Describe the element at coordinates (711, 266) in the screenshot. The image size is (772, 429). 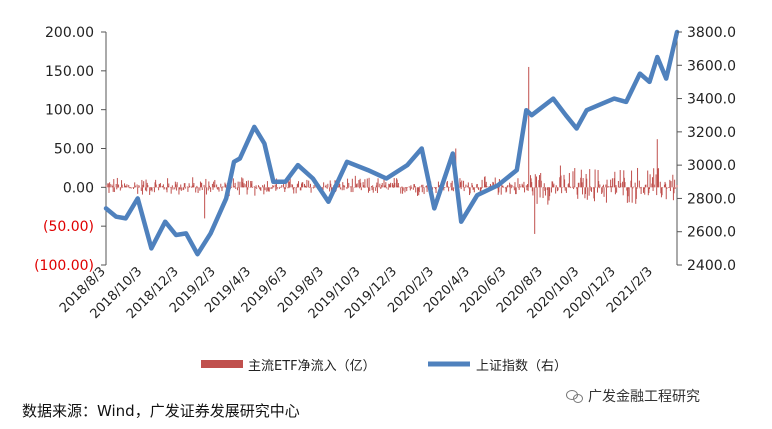
I see `right-tick-label: 2400.0` at that location.